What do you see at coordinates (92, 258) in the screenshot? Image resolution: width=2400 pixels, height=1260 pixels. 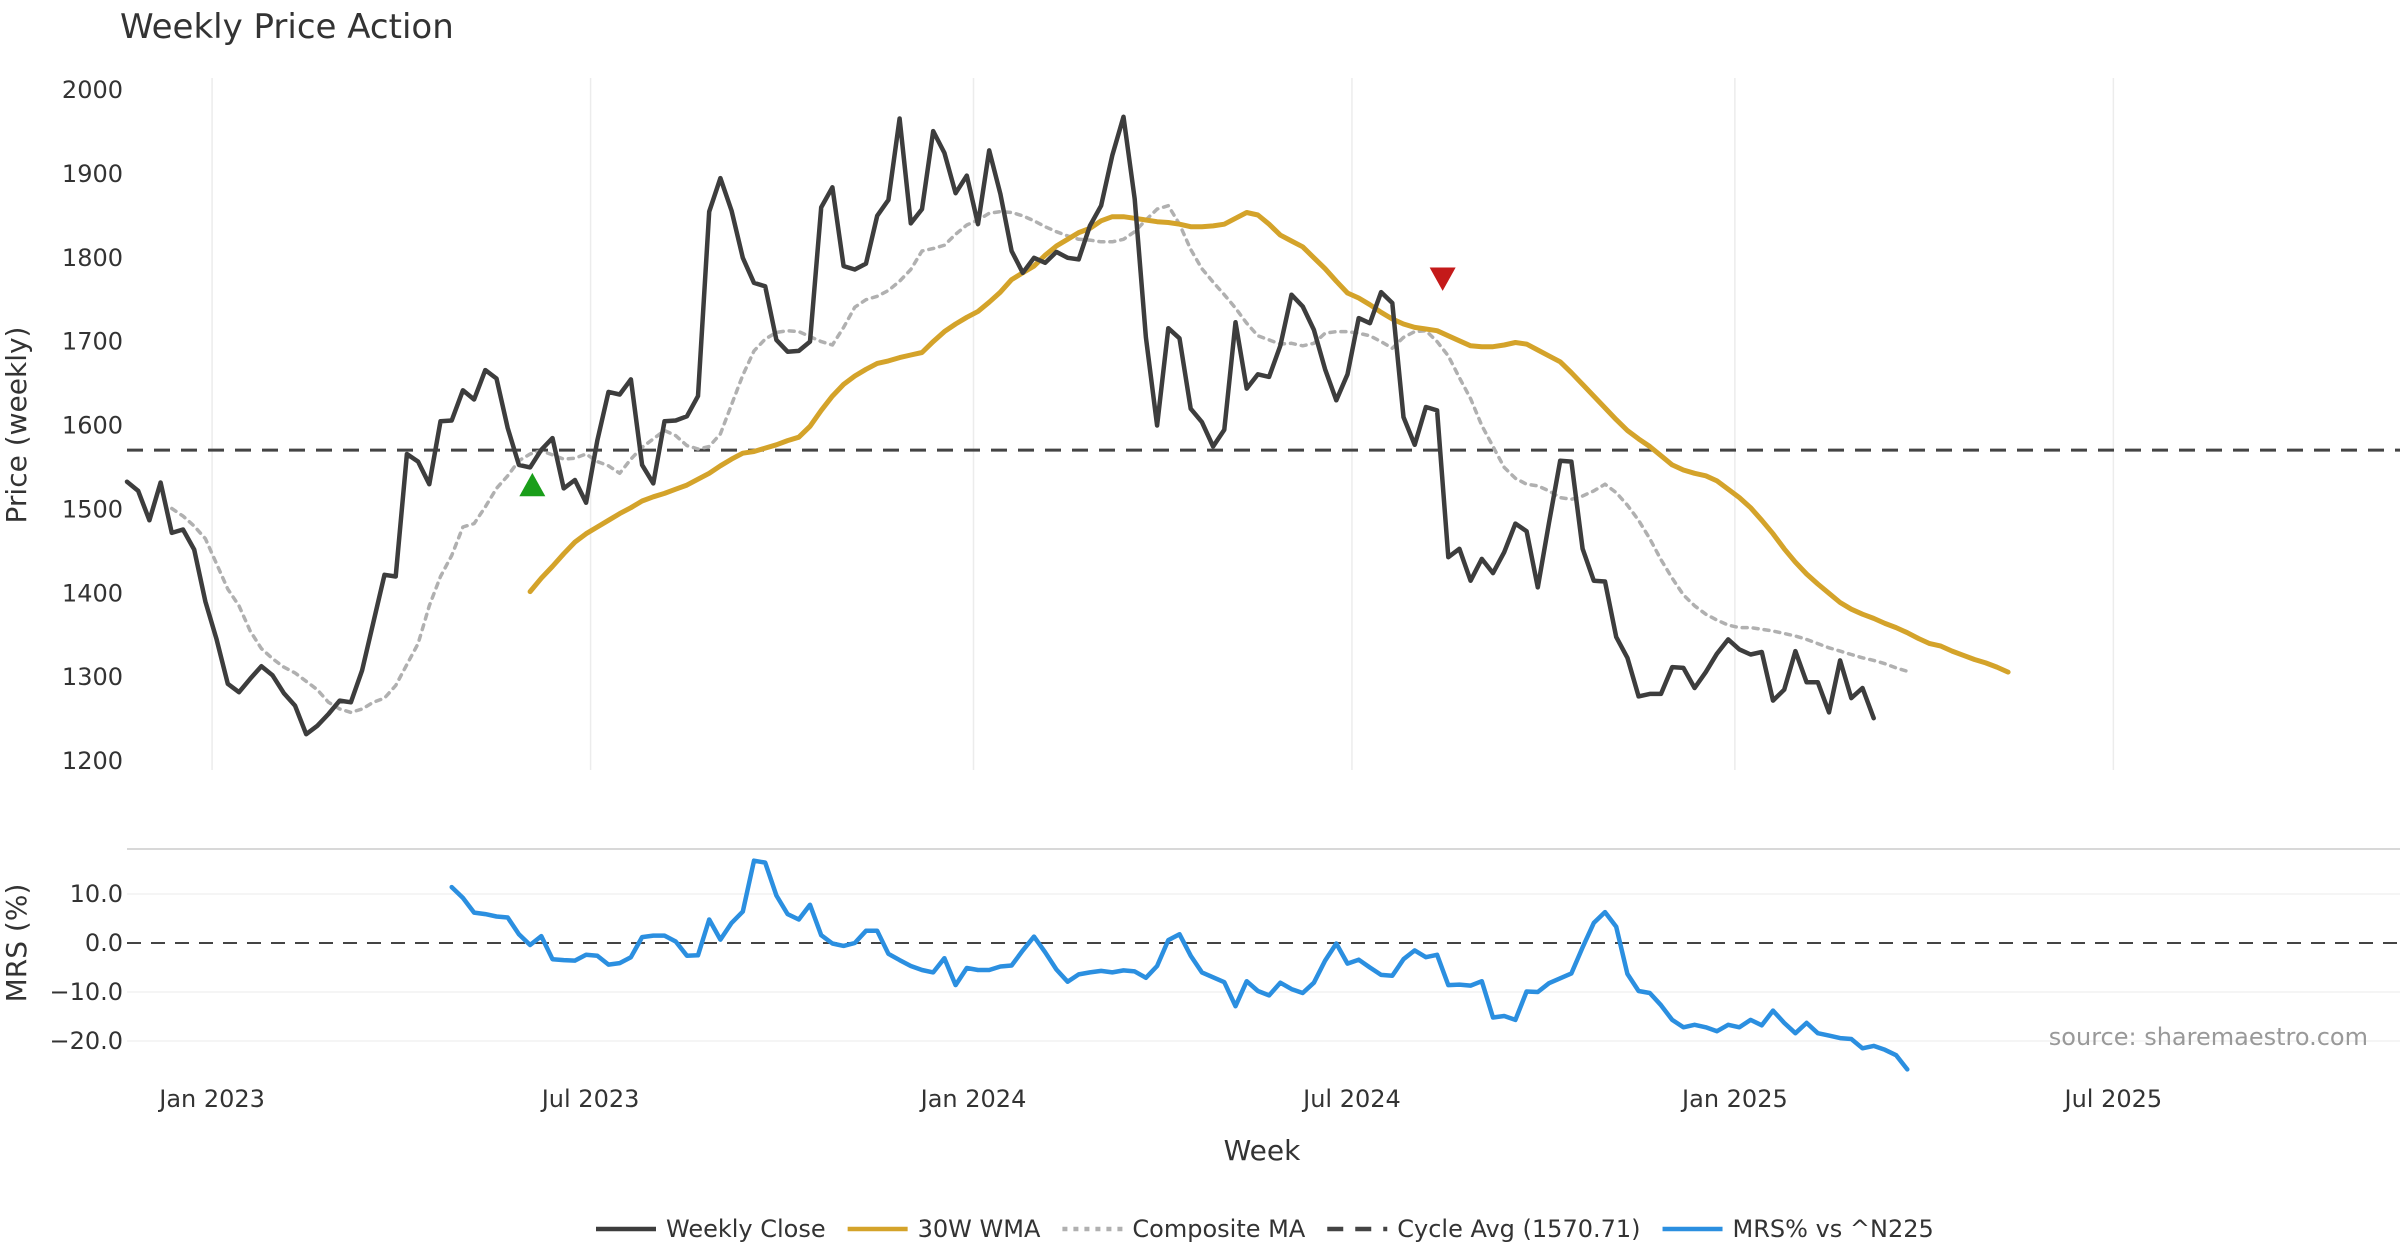 I see `price-y-tick-label: 1800` at bounding box center [92, 258].